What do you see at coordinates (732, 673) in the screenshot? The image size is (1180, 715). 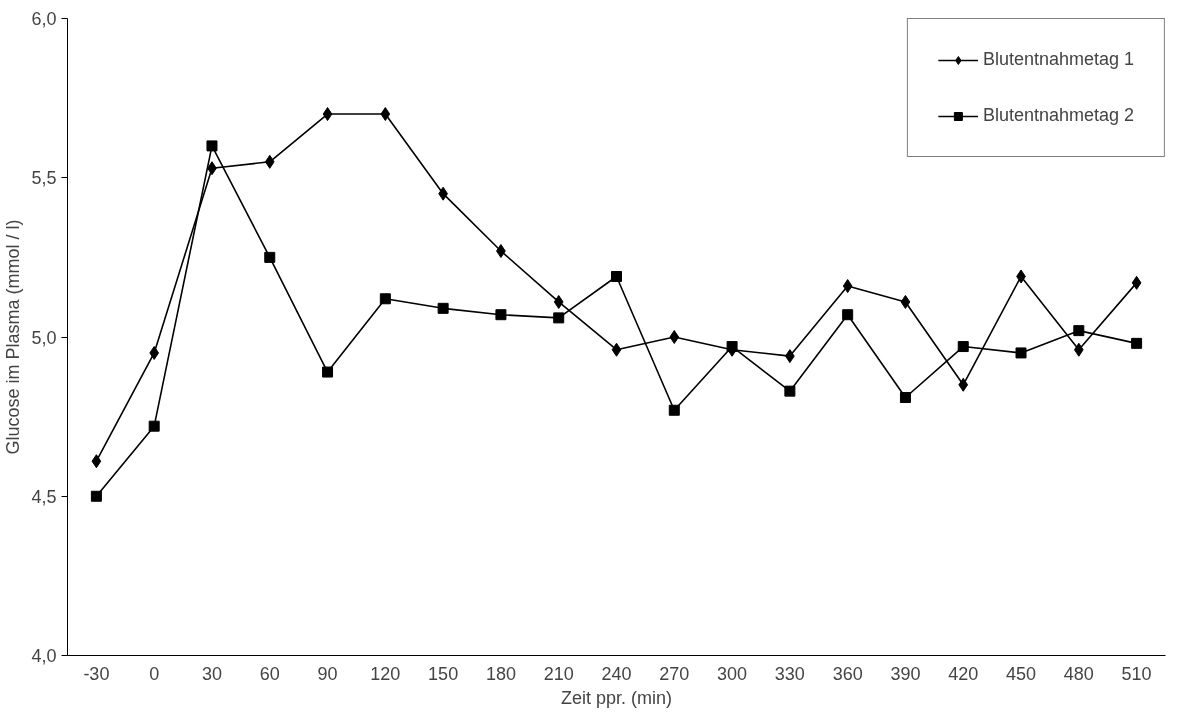 I see `x-tick-label: 300` at bounding box center [732, 673].